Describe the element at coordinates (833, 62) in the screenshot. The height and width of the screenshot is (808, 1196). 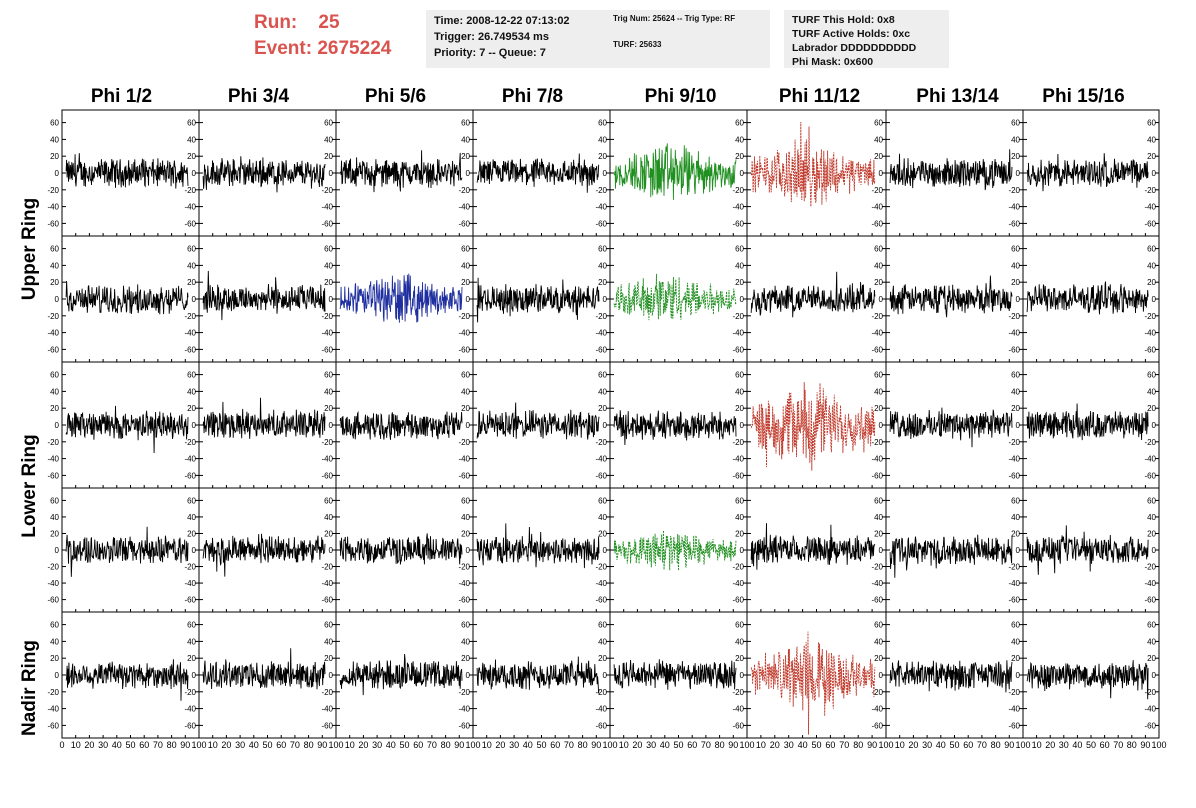
I see `phi-mask-line: Phi Mask: 0x600` at that location.